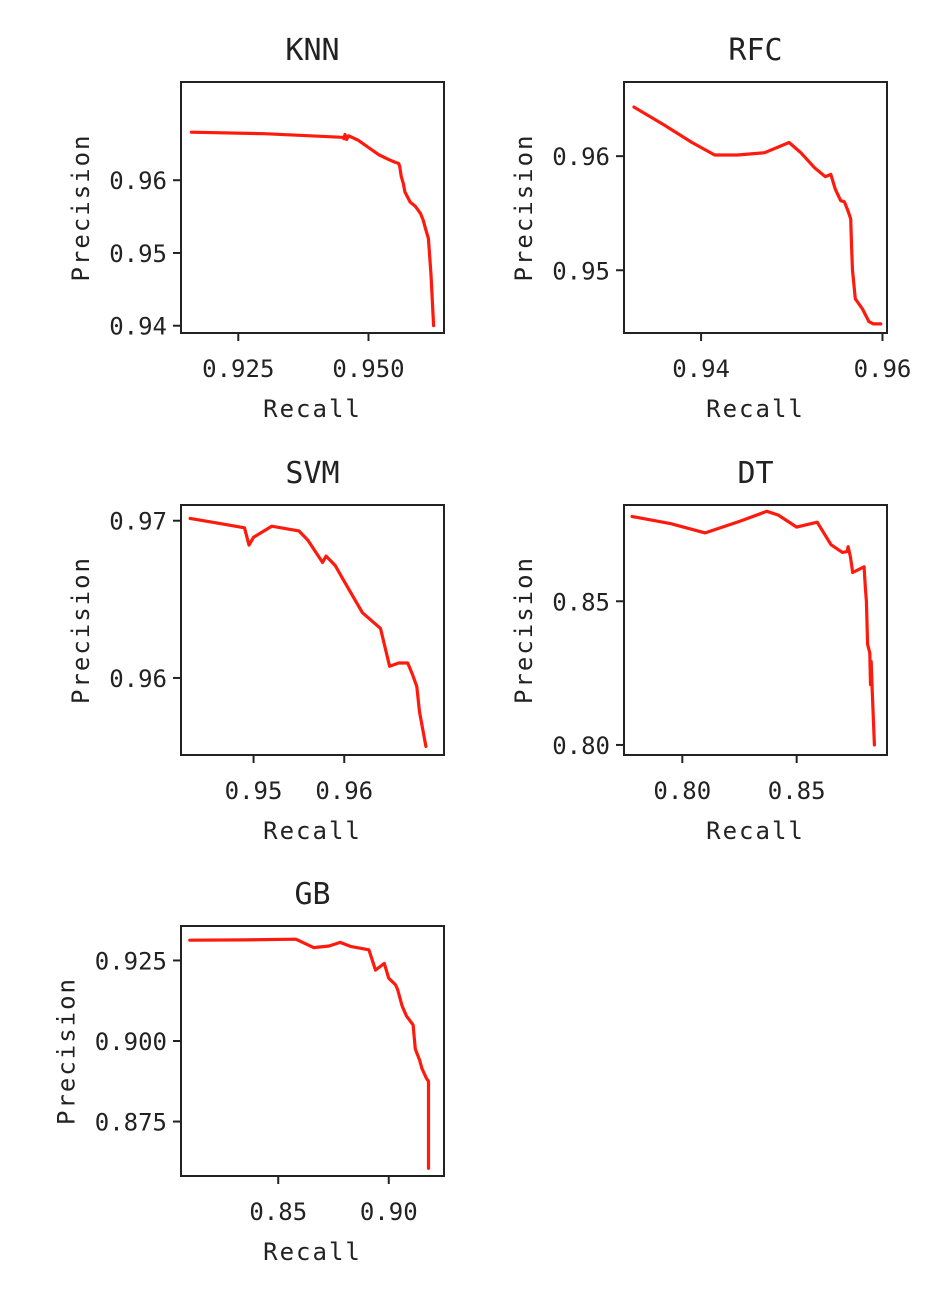 The height and width of the screenshot is (1302, 948). I want to click on subplot-rfc: RFC 0.94 0.96 0.95 0.96 Recall Precision, so click(710, 228).